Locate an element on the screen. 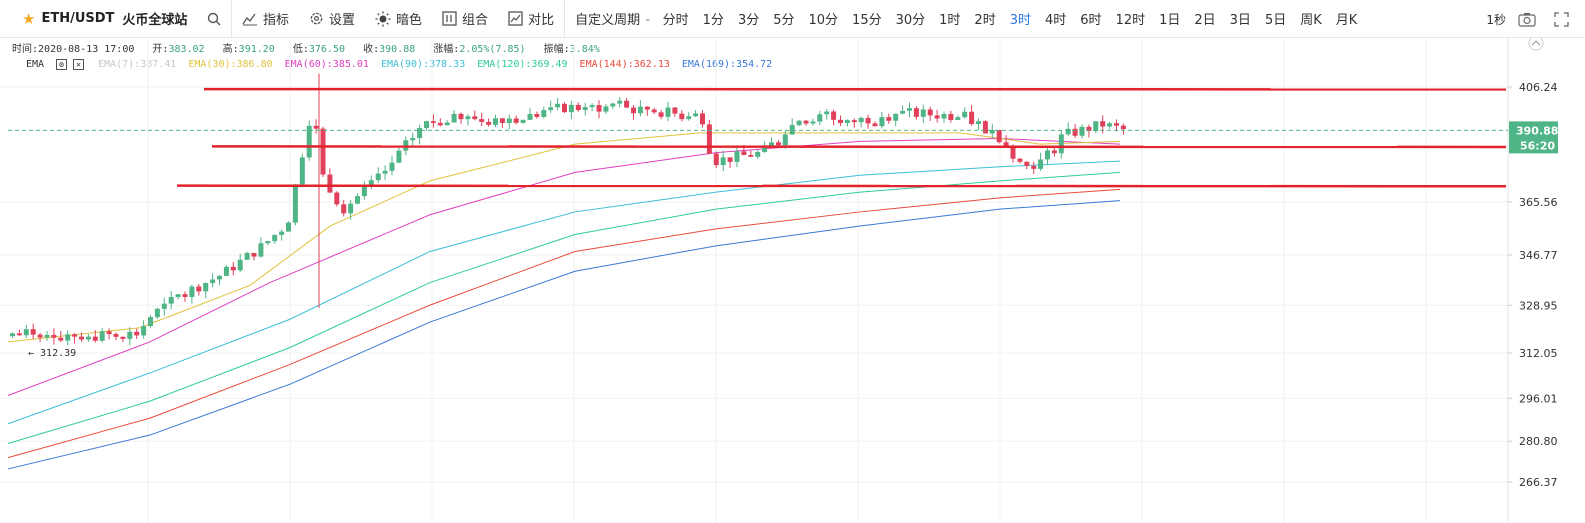  ema-close-icon: ✕ is located at coordinates (79, 64).